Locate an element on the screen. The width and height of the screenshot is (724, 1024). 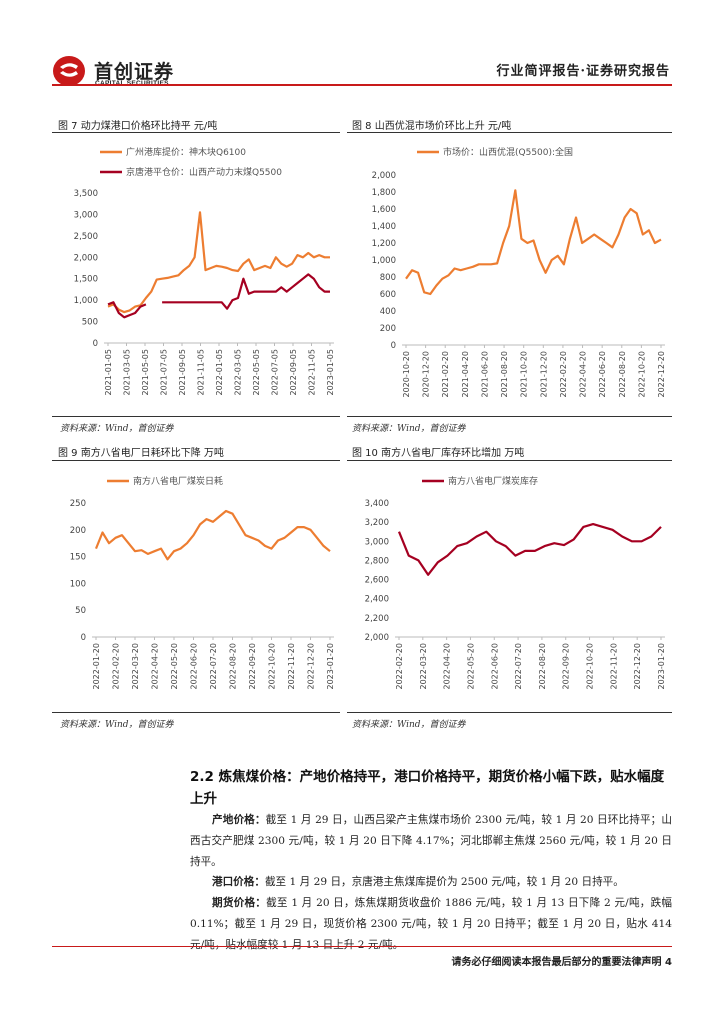
x-tick-label: 2022-01-05 is located at coordinates (219, 372).